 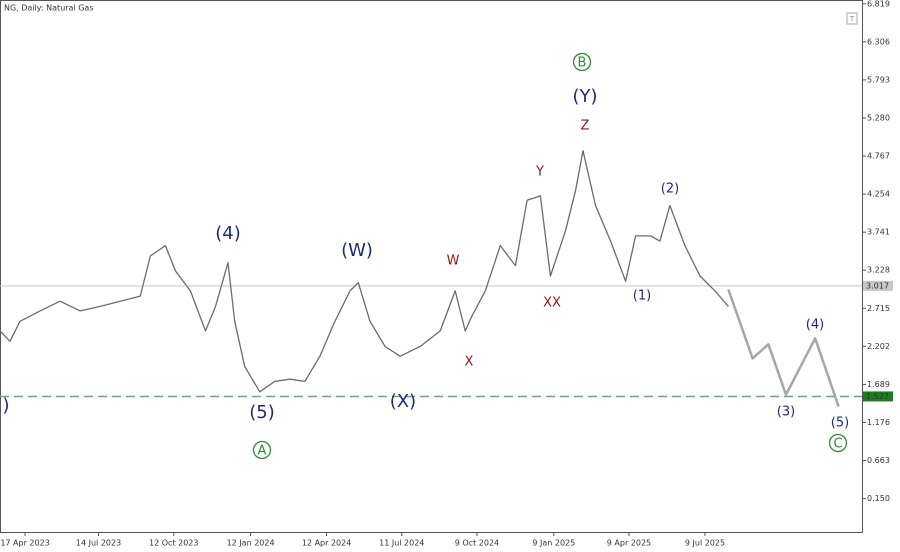 I want to click on x-tick-label: 14 Jul 2023, so click(x=98, y=543).